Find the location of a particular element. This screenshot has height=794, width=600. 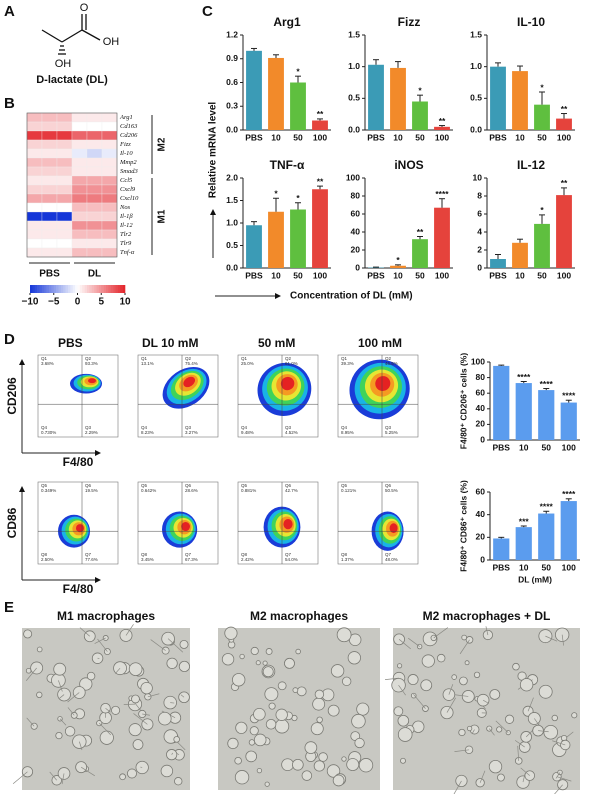

quadrant-label: Q6 is located at coordinates (388, 485).